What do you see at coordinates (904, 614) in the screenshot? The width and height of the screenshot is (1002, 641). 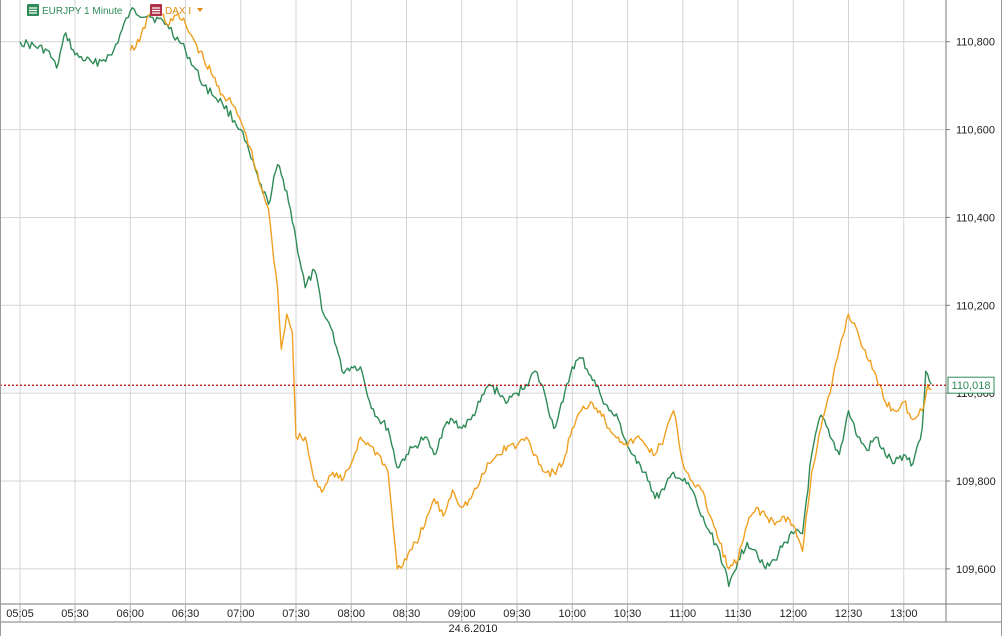 I see `x-tick-label: 13:00` at bounding box center [904, 614].